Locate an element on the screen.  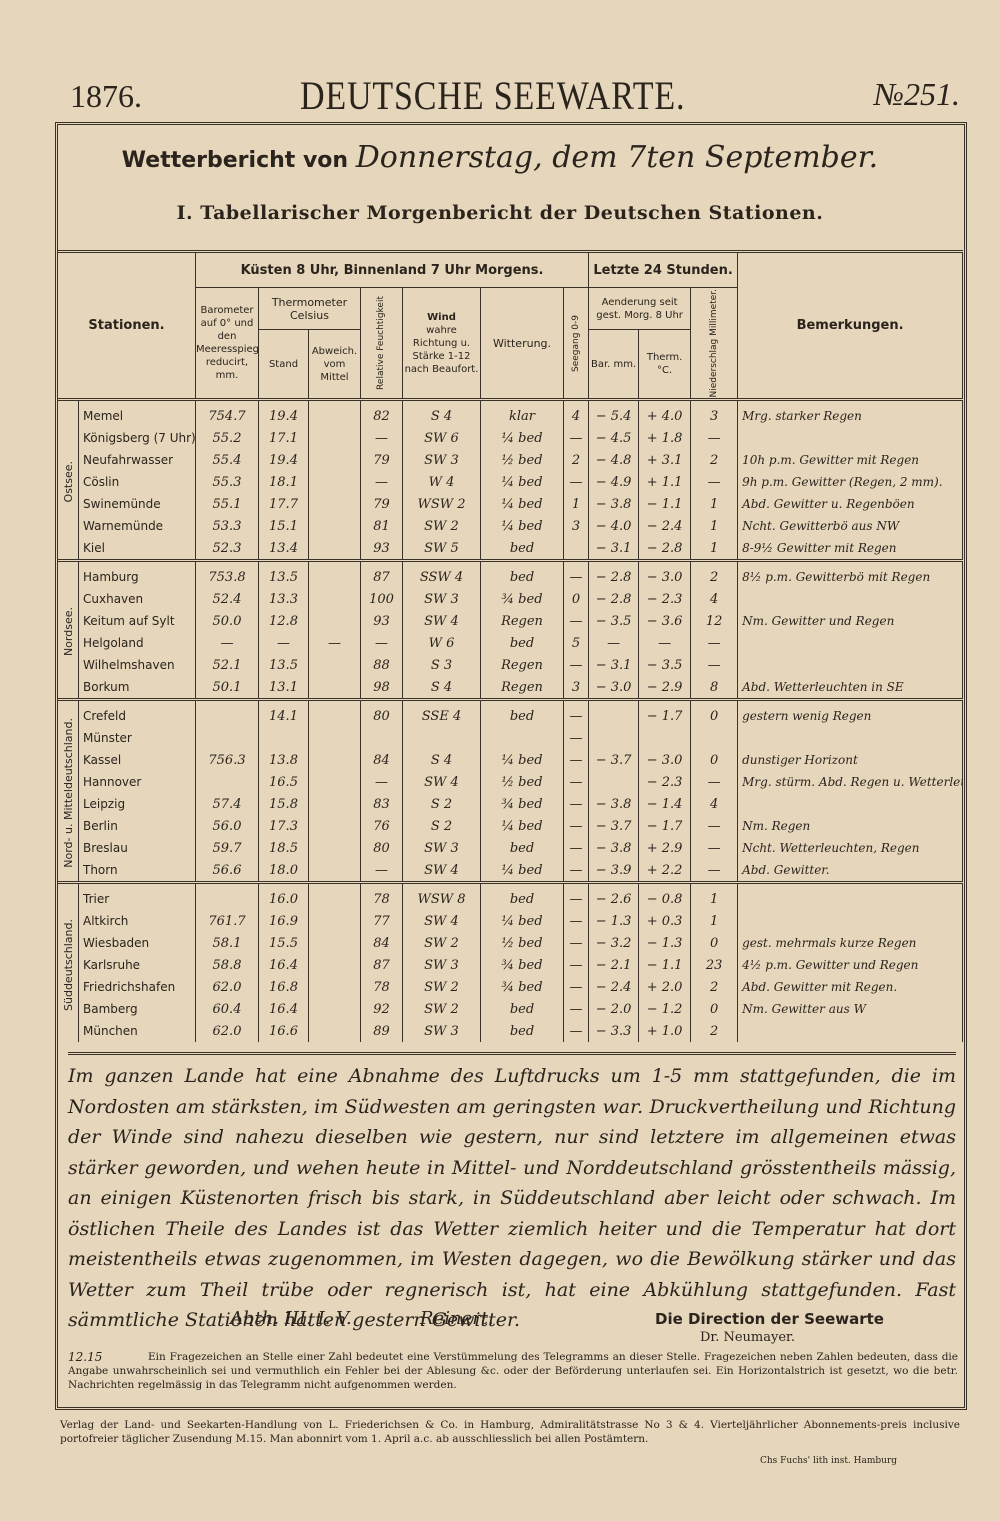
remarks: Nm. Gewitter und Regen is located at coordinates (850, 621).